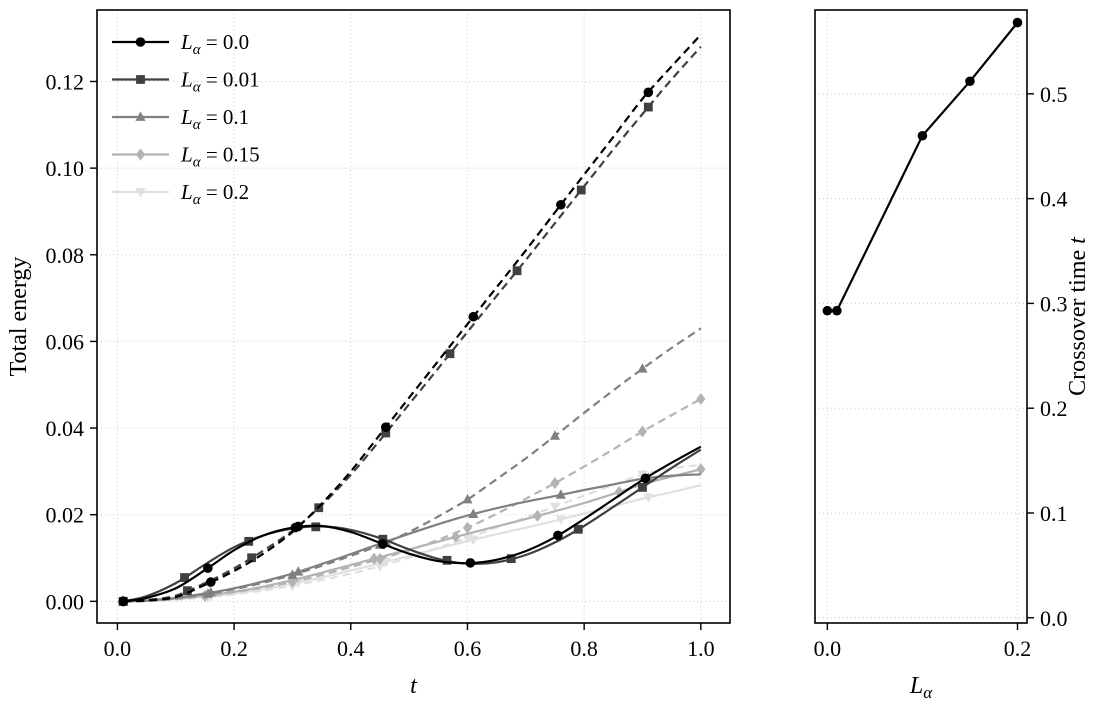 The image size is (1109, 704). I want to click on legend-entry: Lα = 0.1, so click(180, 119).